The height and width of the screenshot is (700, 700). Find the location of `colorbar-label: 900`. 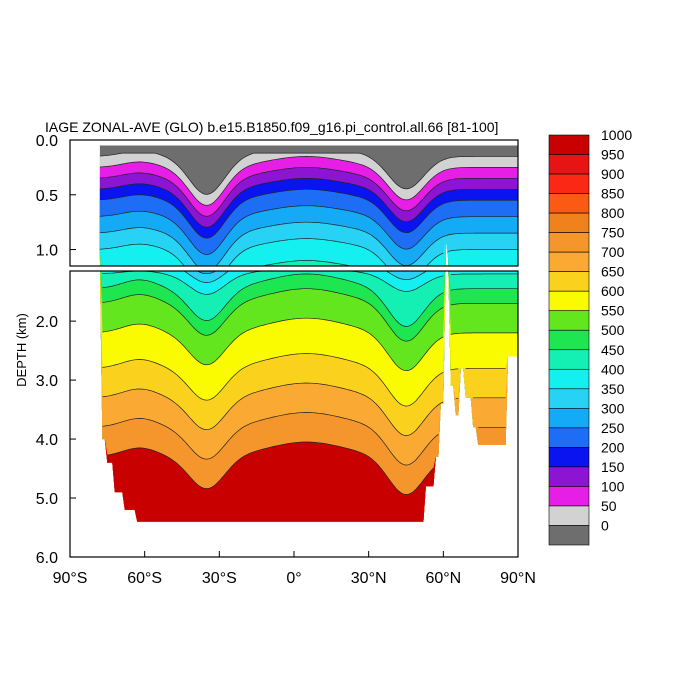

colorbar-label: 900 is located at coordinates (613, 174).